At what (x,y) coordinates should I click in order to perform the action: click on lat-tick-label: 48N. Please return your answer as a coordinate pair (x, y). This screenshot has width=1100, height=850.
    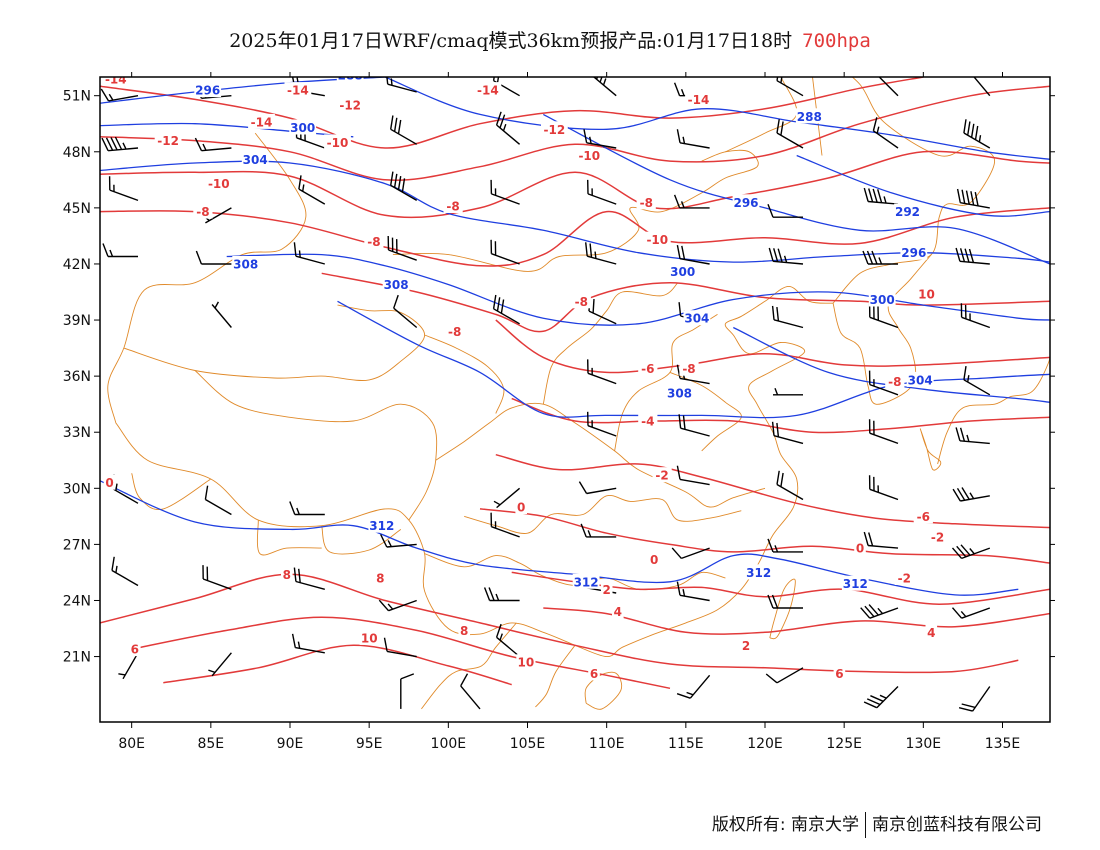
    Looking at the image, I should click on (77, 153).